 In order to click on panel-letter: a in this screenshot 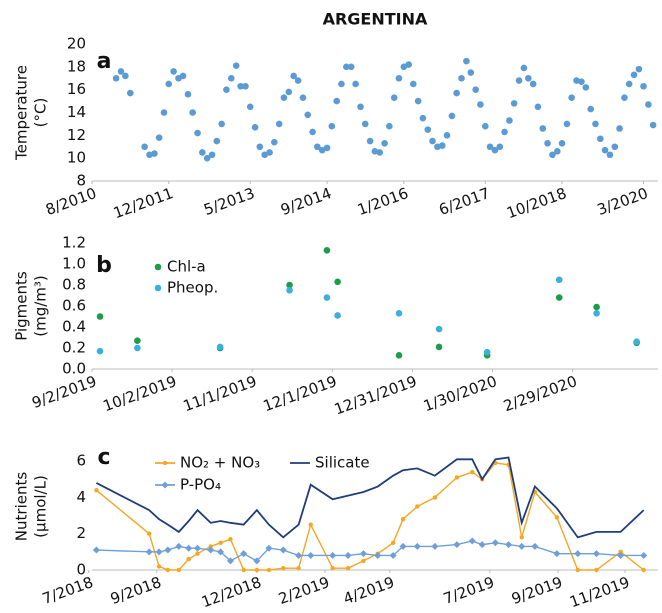, I will do `click(104, 61)`.